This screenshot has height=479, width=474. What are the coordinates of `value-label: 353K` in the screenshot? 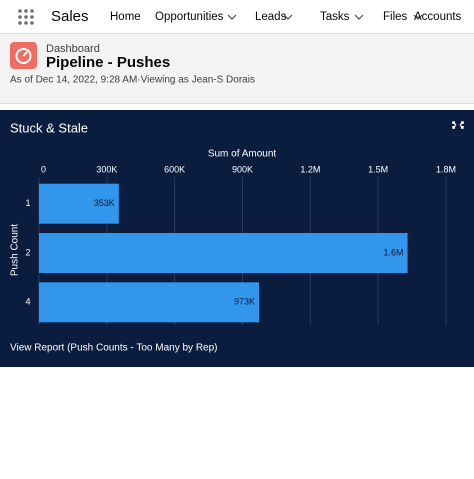 It's located at (104, 203).